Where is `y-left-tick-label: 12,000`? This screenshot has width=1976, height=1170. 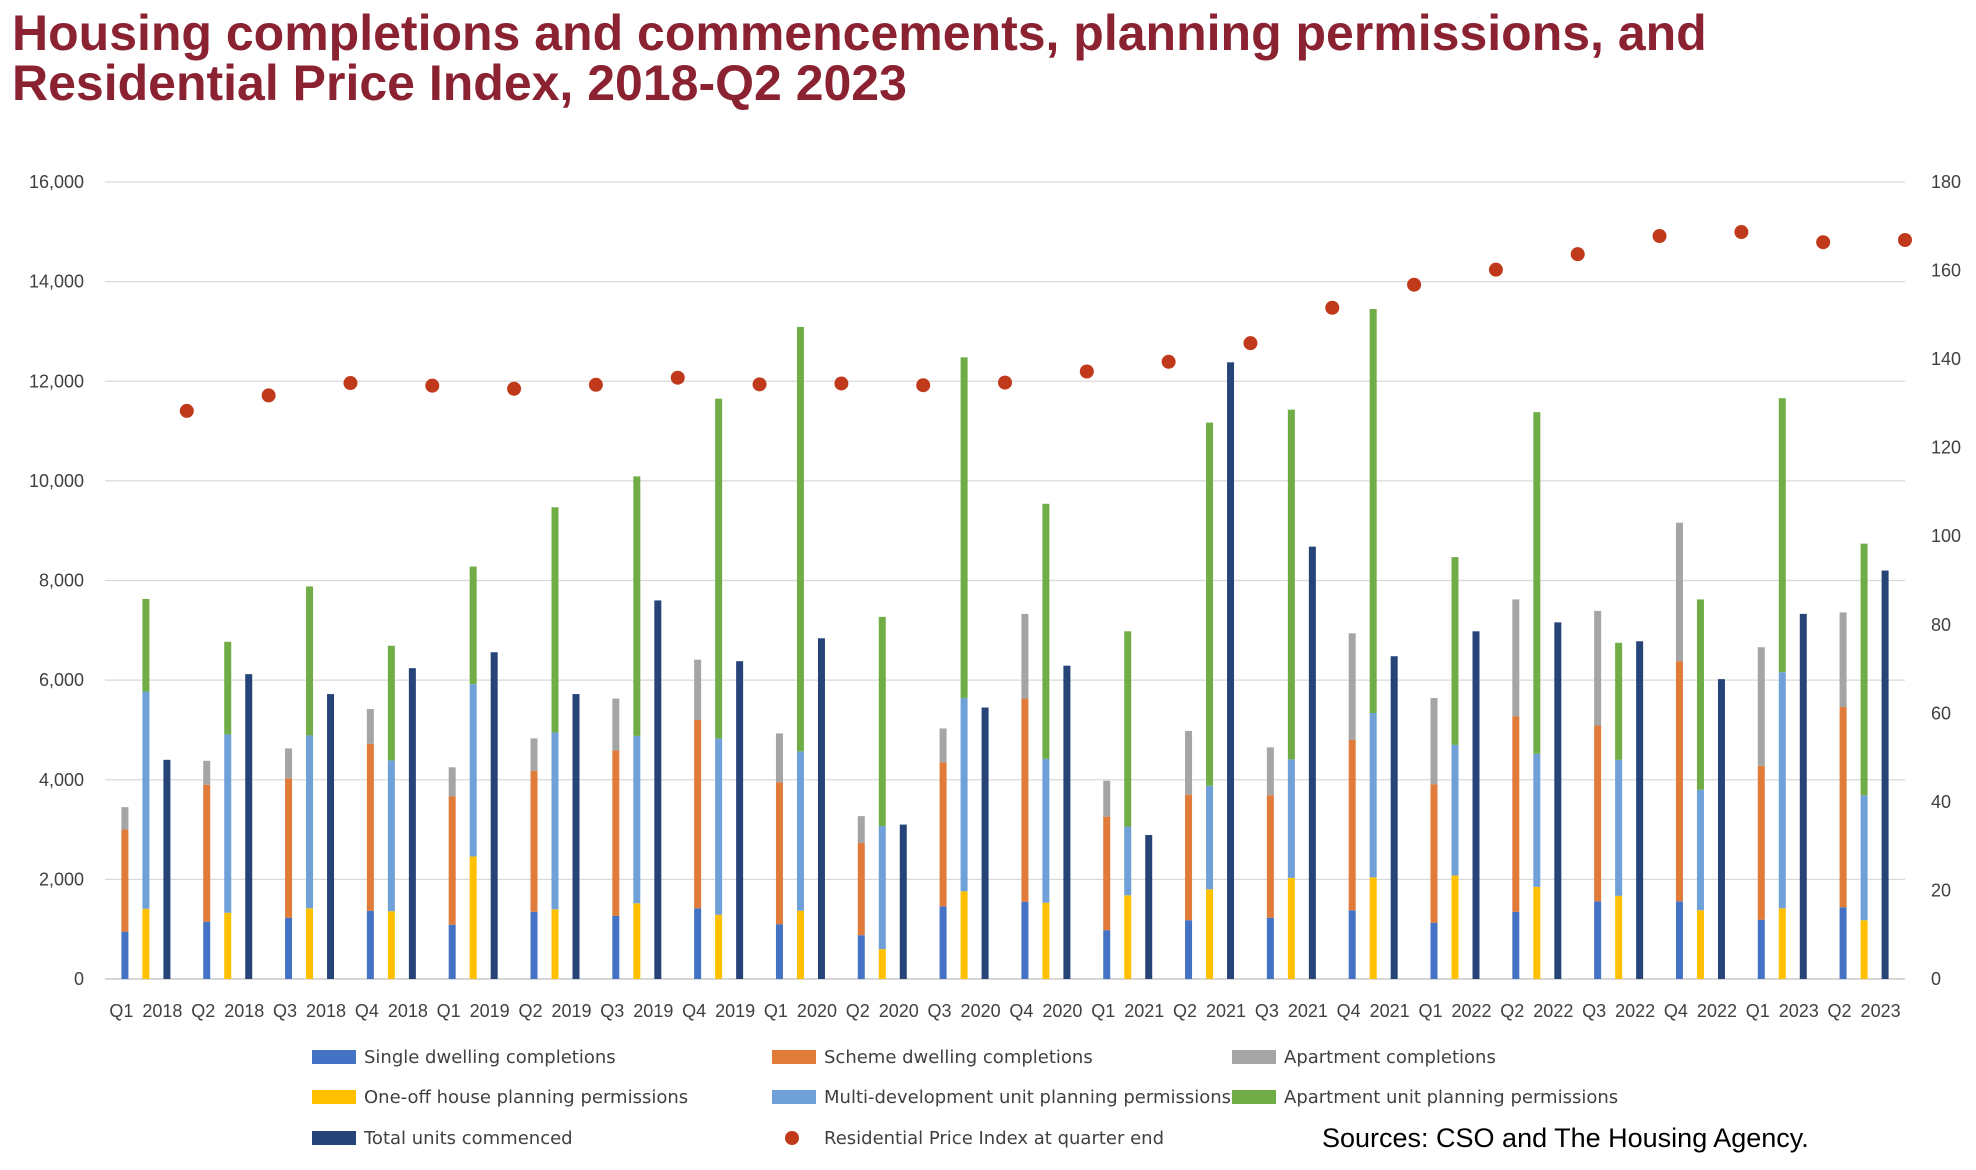 y-left-tick-label: 12,000 is located at coordinates (56, 381).